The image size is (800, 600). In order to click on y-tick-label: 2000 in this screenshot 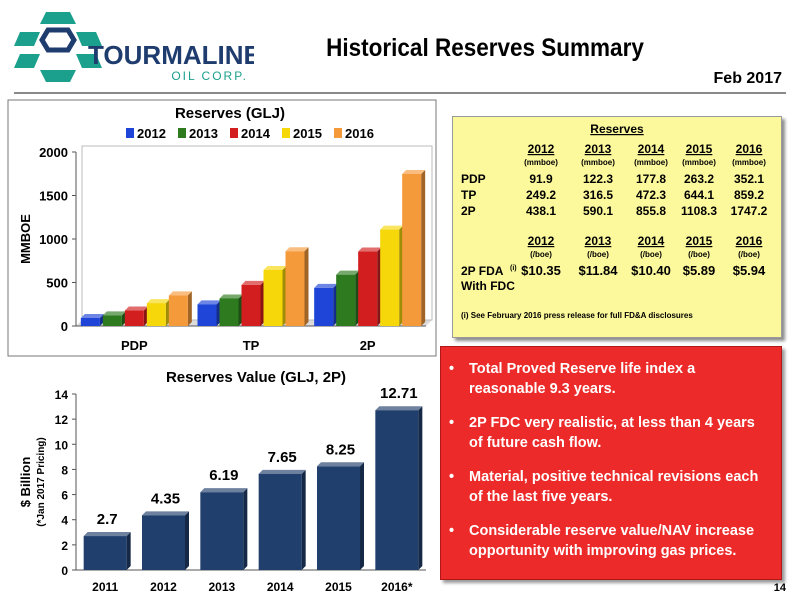, I will do `click(53, 152)`.